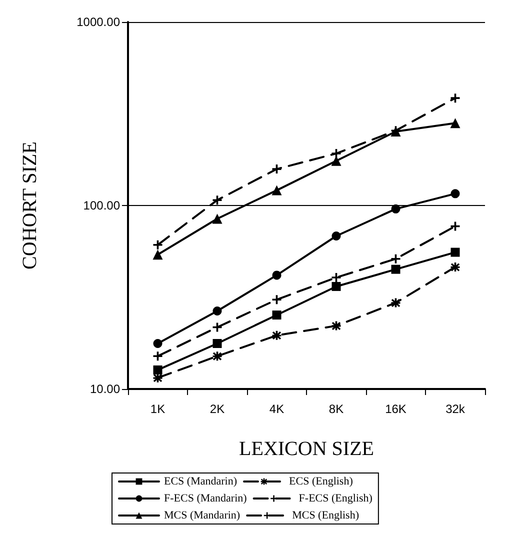  I want to click on x-tick-label: 16K, so click(395, 409).